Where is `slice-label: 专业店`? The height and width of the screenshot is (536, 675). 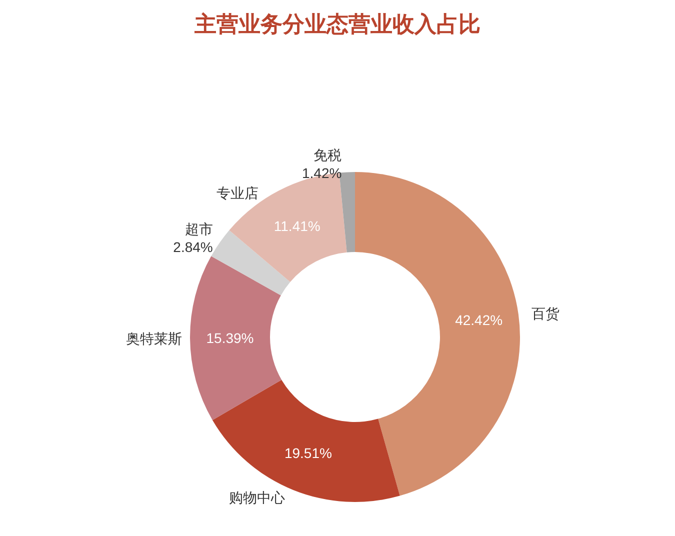 slice-label: 专业店 is located at coordinates (237, 193).